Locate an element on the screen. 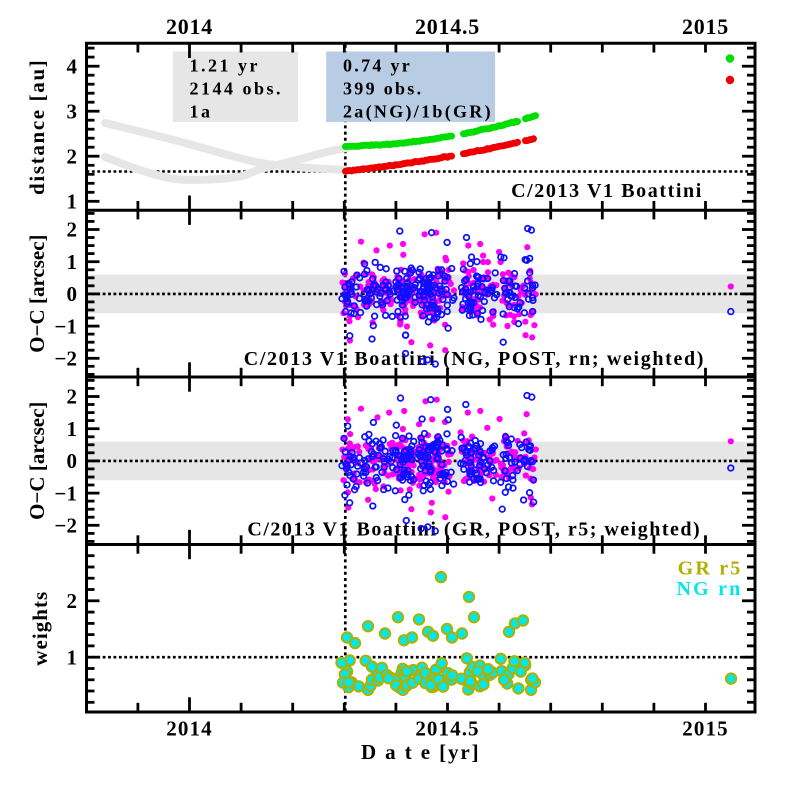 This screenshot has width=797, height=797. svg-text: 4 is located at coordinates (72, 66).